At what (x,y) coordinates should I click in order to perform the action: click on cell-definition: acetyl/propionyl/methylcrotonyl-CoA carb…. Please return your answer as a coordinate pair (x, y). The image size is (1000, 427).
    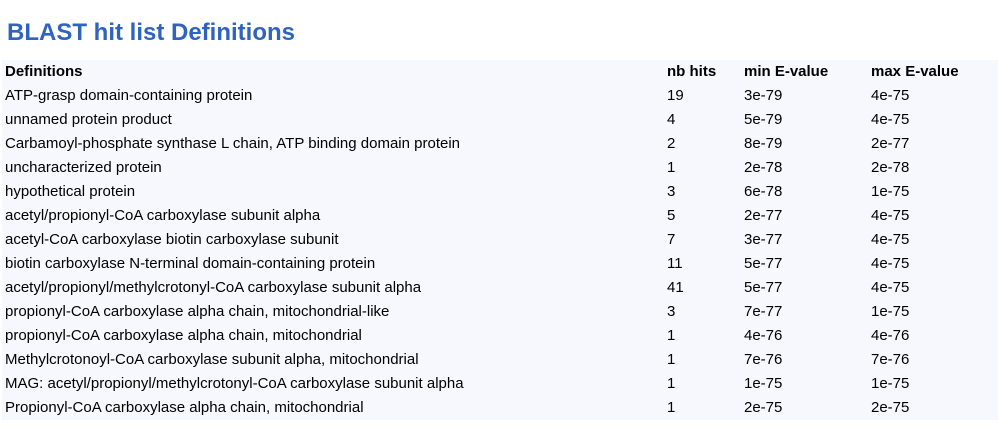
    Looking at the image, I should click on (213, 287).